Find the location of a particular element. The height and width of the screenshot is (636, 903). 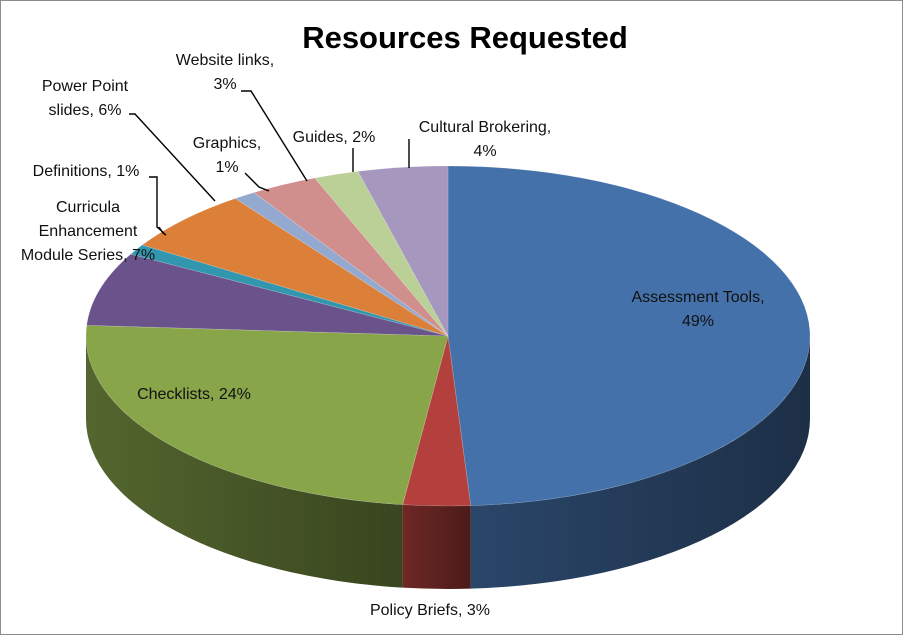

data-label-8-line-0: Guides, 2% is located at coordinates (334, 137).